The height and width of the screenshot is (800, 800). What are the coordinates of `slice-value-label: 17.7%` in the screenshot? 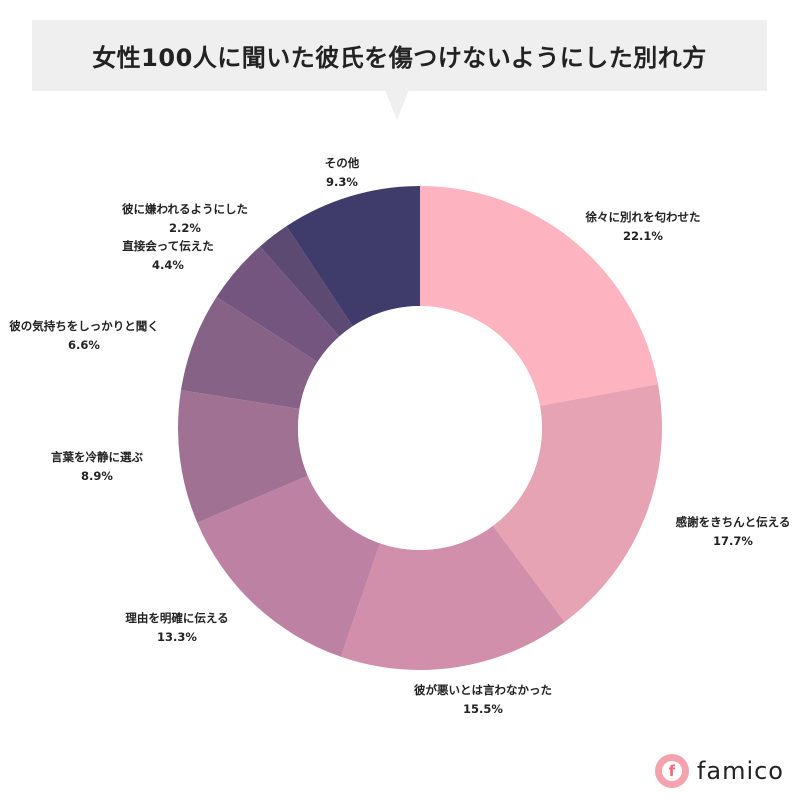 It's located at (733, 541).